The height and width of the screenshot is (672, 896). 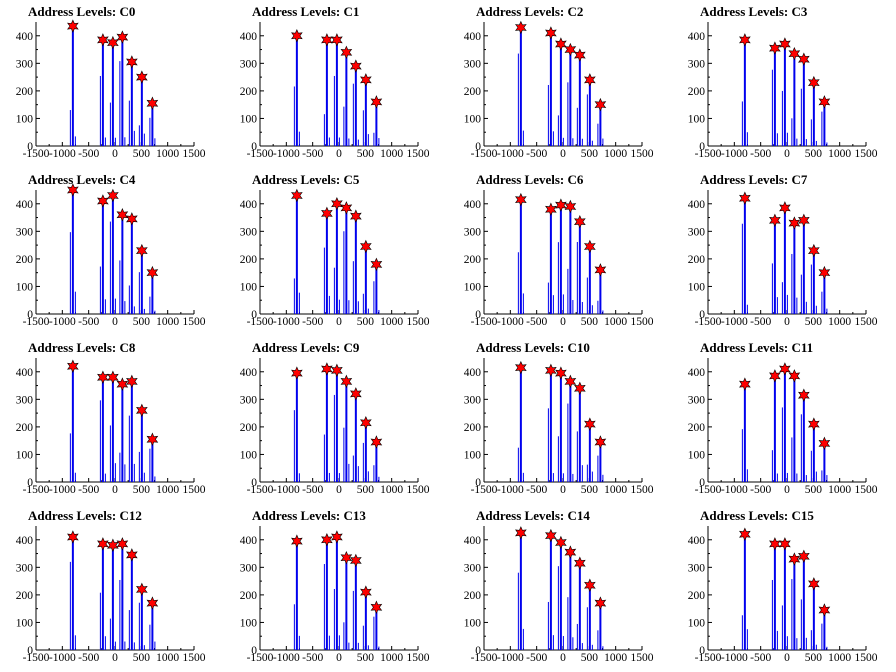 I want to click on chart-title: Address Levels: C10, so click(x=533, y=347).